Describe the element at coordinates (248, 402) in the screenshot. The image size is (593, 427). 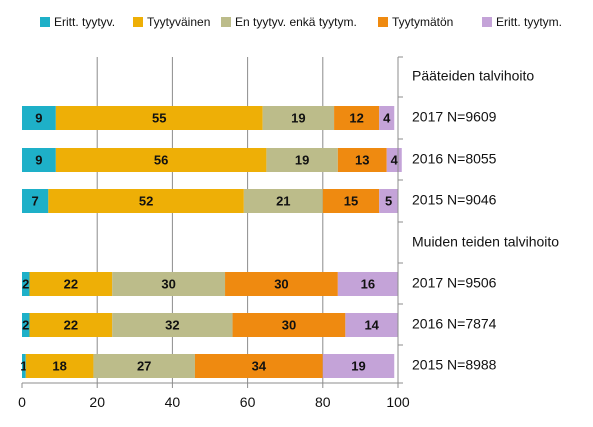
I see `x-tick-label: 60` at that location.